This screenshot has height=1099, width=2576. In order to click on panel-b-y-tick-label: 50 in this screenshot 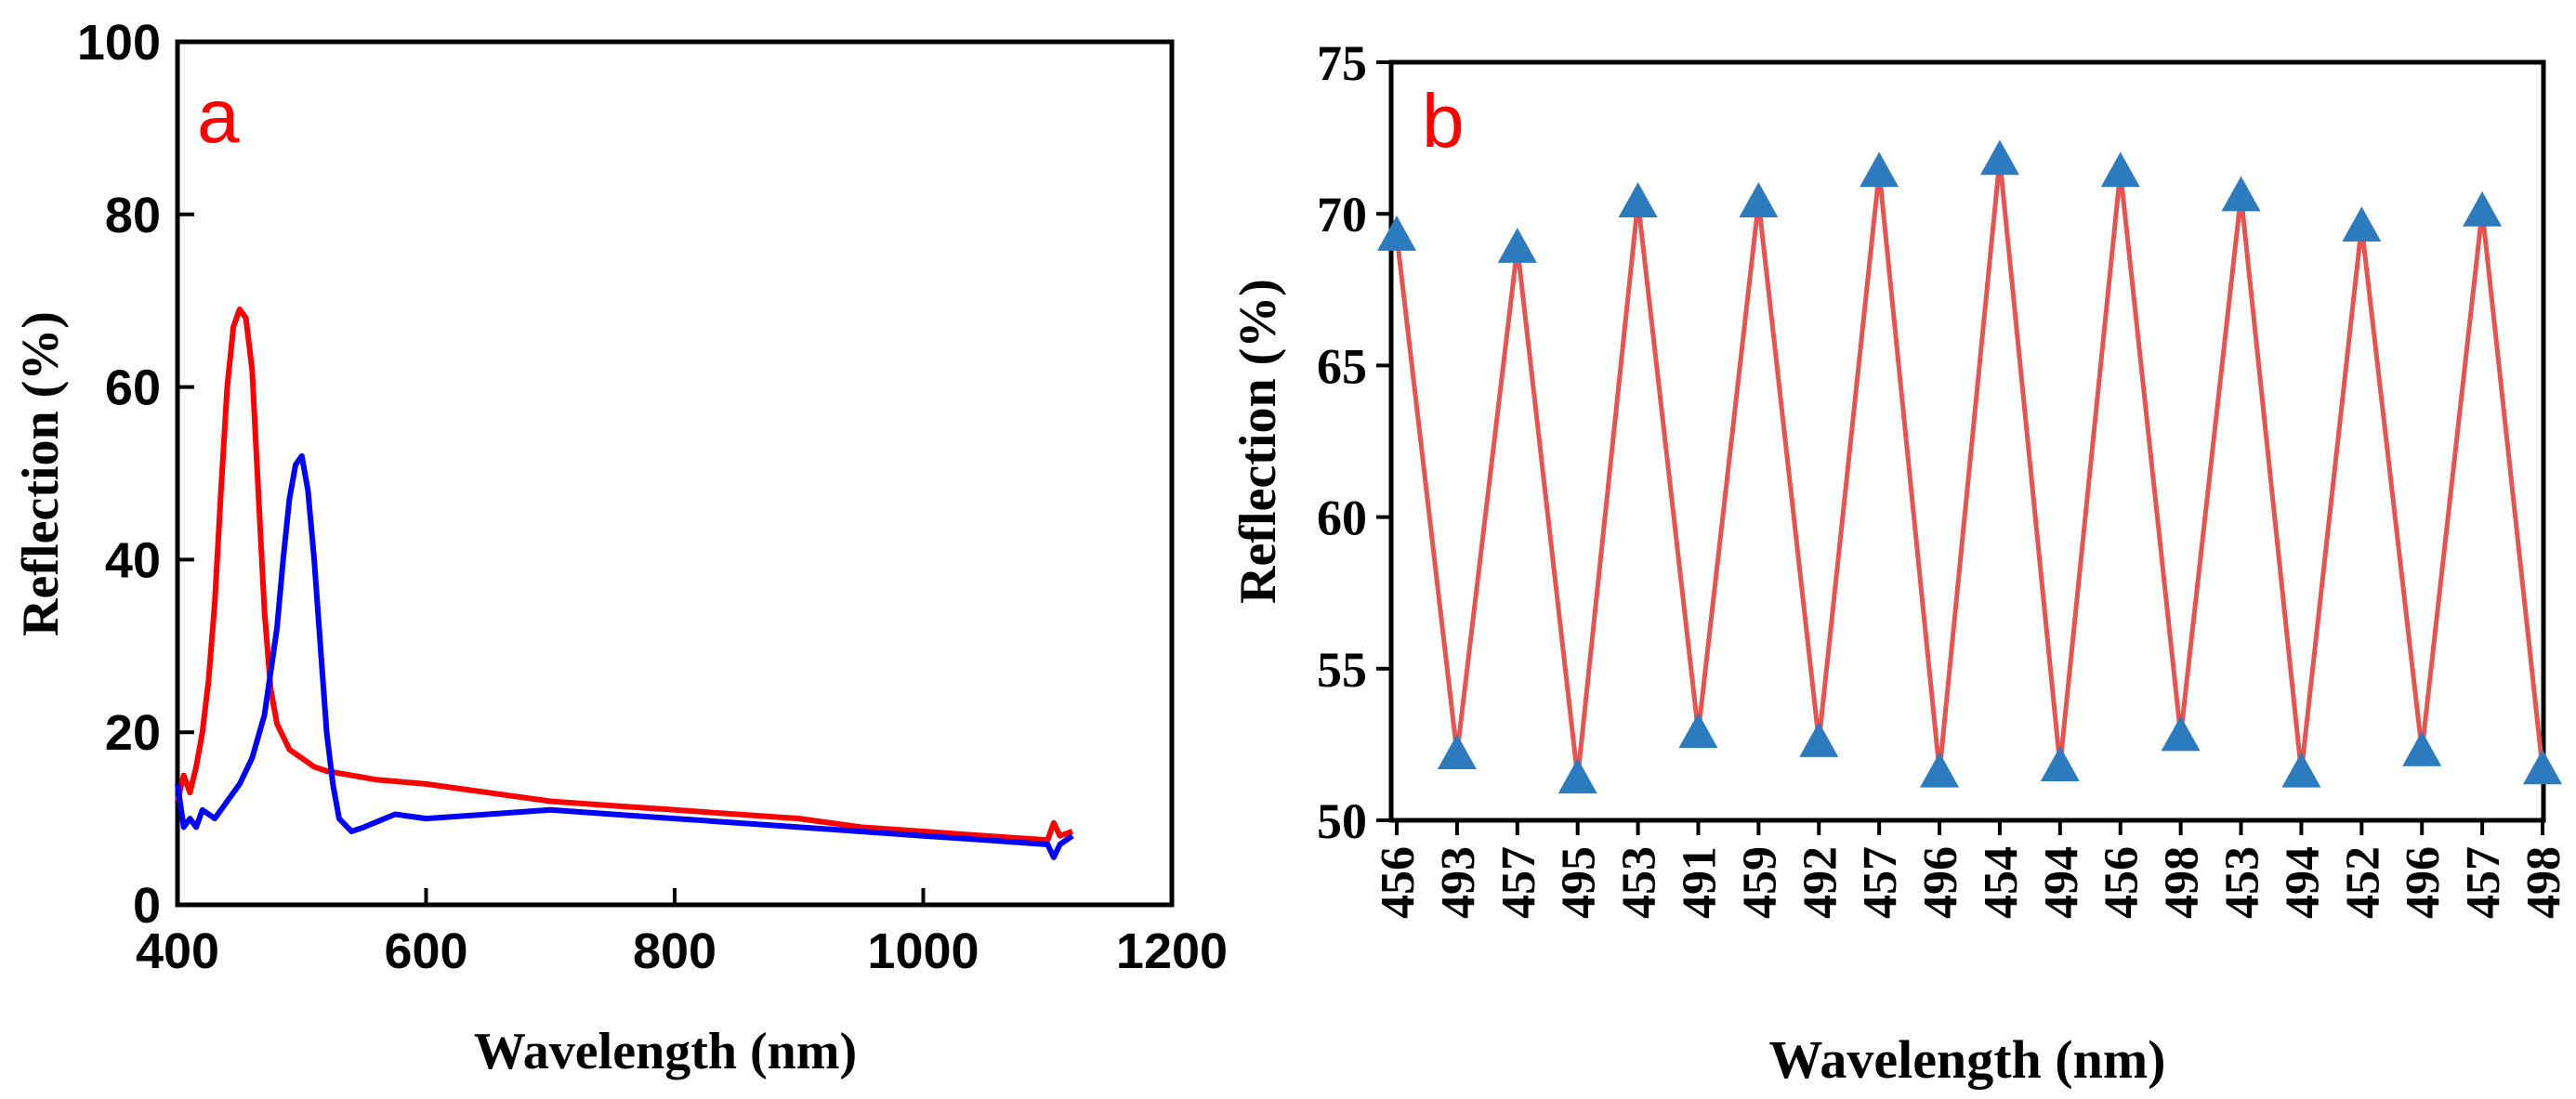, I will do `click(1342, 821)`.